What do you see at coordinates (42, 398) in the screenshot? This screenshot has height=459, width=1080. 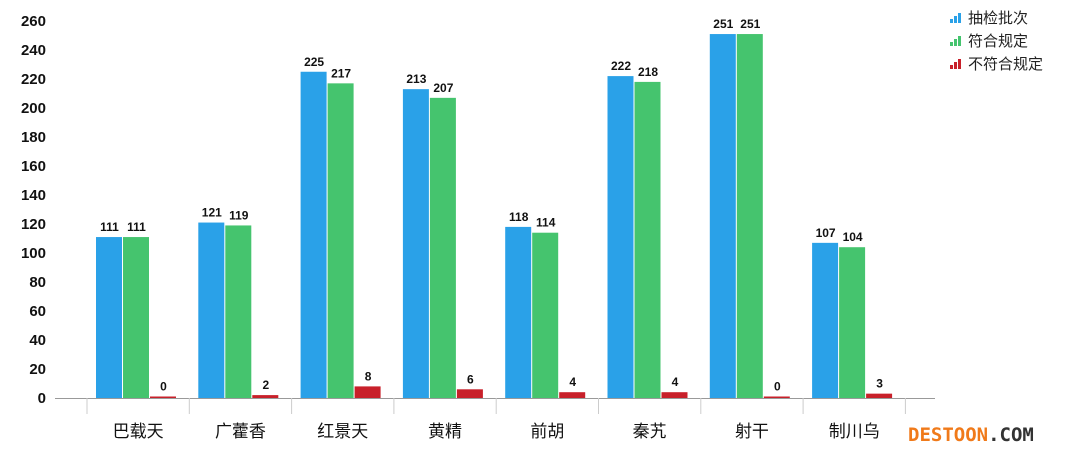 I see `y-tick-label: 0` at bounding box center [42, 398].